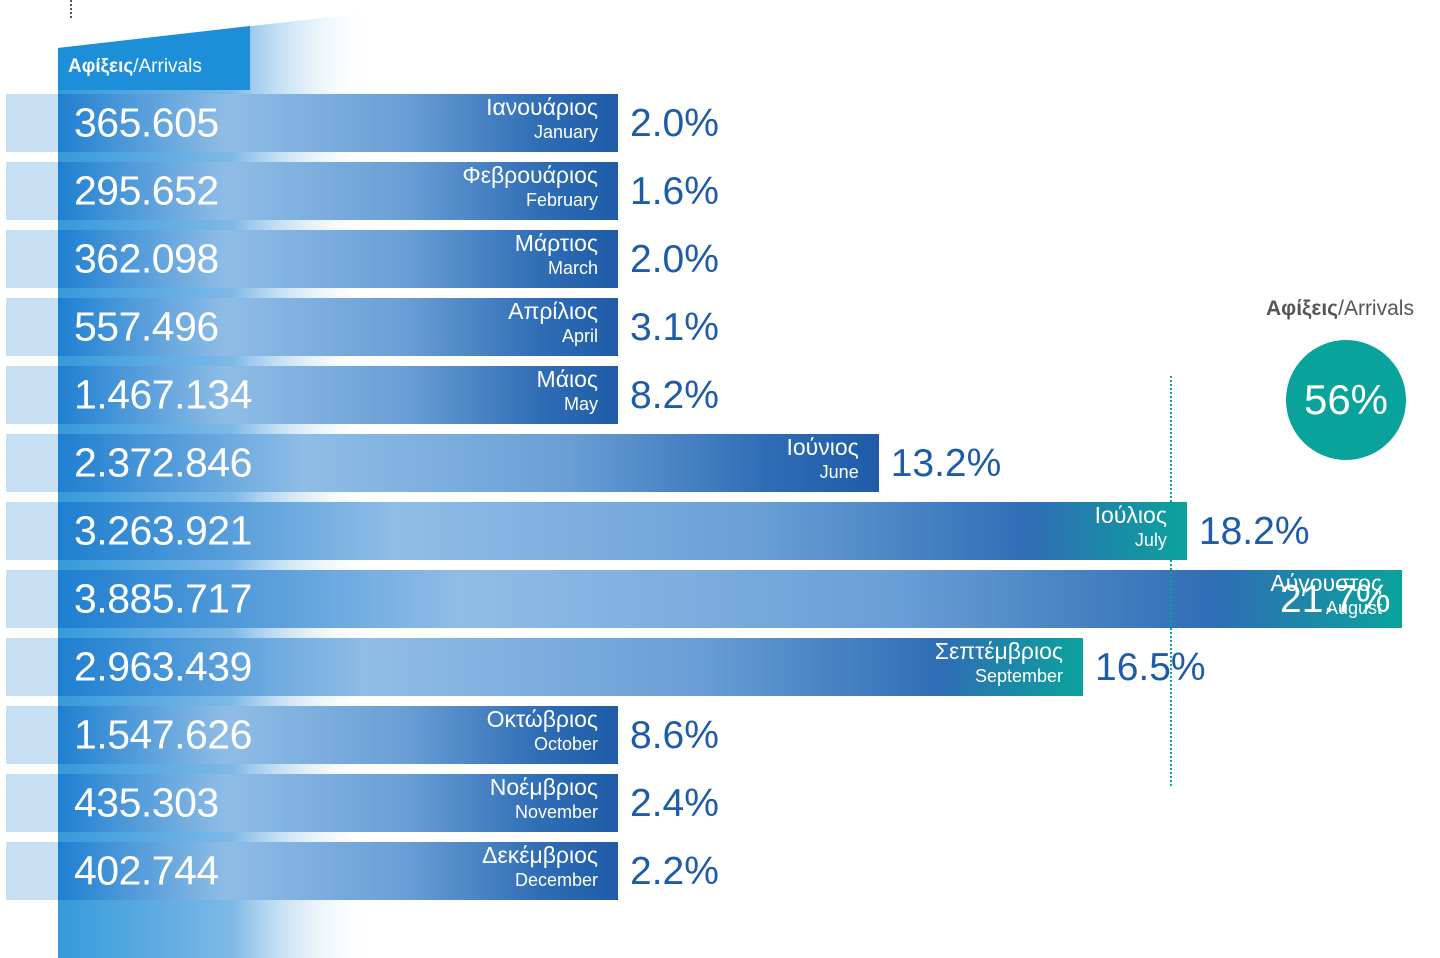 Image resolution: width=1440 pixels, height=958 pixels. I want to click on month-label-greek: Σεπτέμβριος, so click(998, 651).